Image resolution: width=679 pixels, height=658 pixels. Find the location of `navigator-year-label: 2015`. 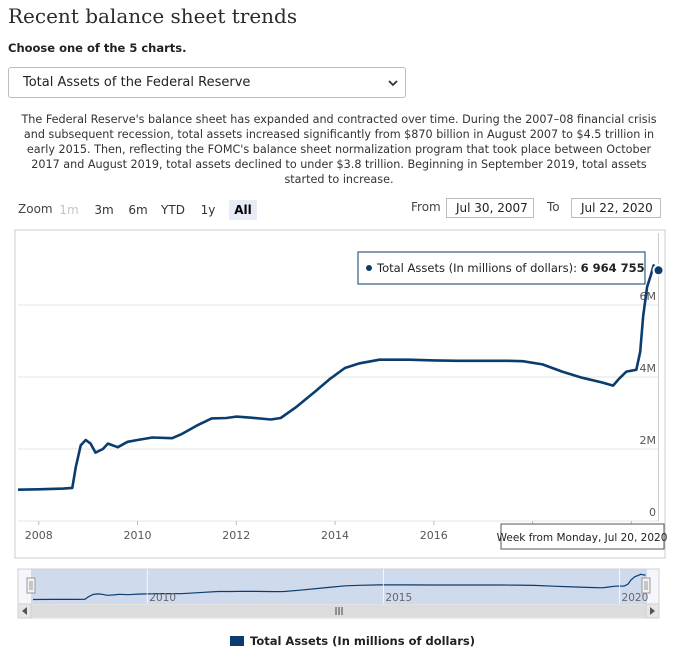

navigator-year-label: 2015 is located at coordinates (398, 598).